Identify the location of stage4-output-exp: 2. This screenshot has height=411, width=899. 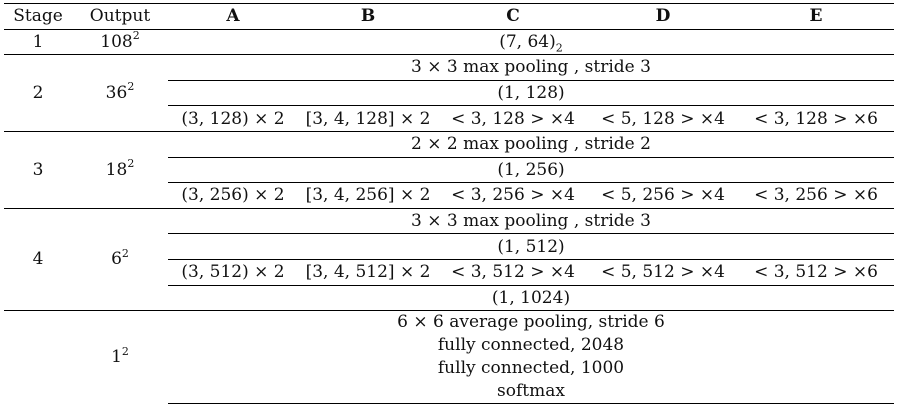
(125, 253).